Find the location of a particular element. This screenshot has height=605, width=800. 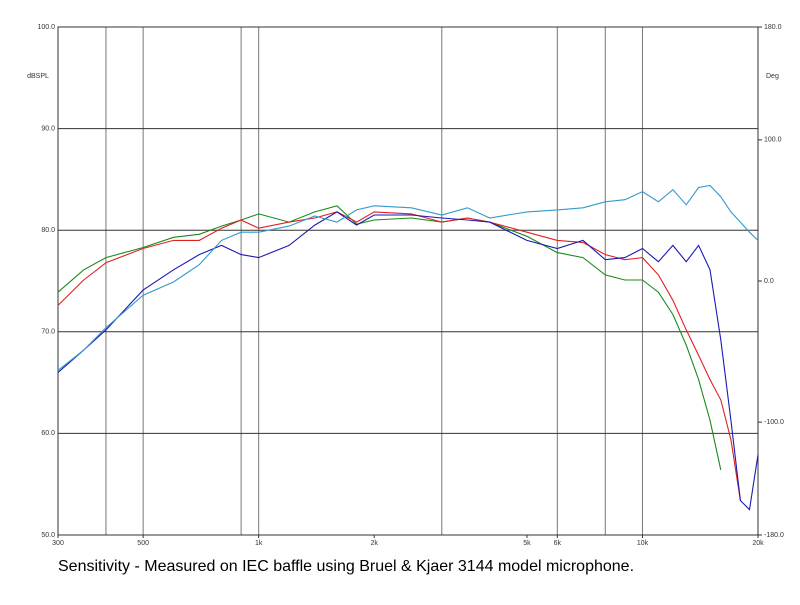

y-tick-label: 80.0 is located at coordinates (48, 230).